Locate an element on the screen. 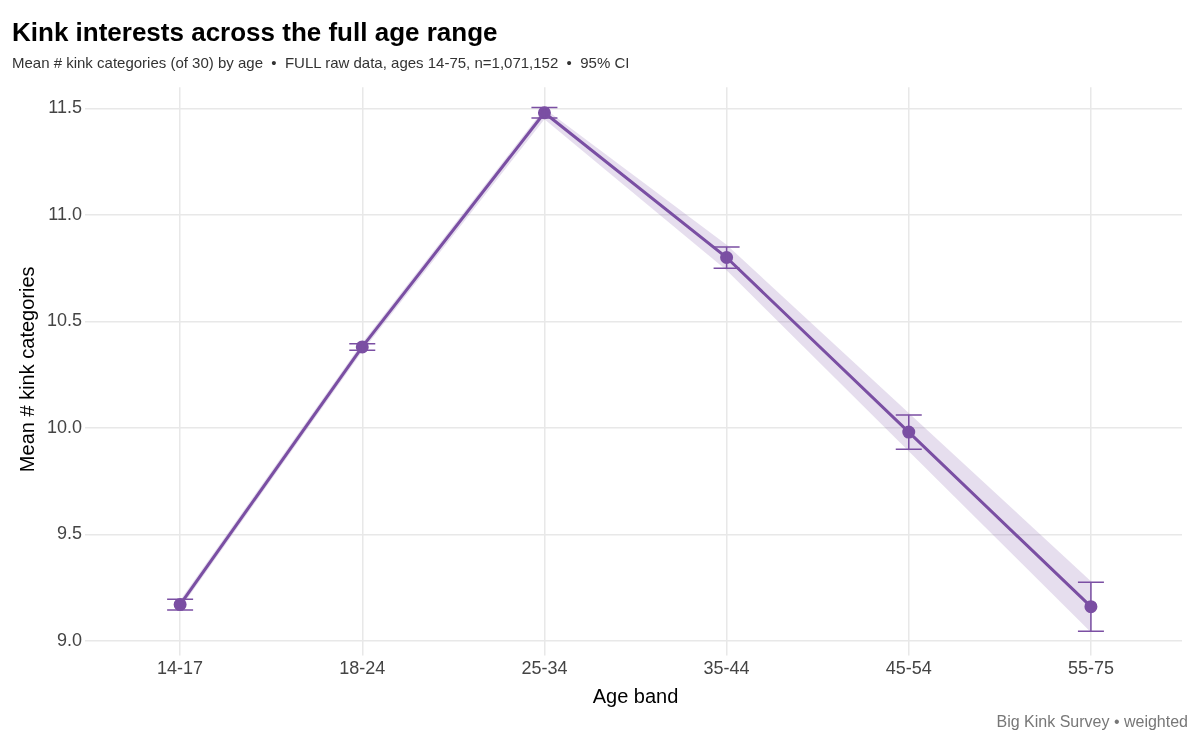 The height and width of the screenshot is (750, 1200). x-tick-label: 35-44 is located at coordinates (726, 668).